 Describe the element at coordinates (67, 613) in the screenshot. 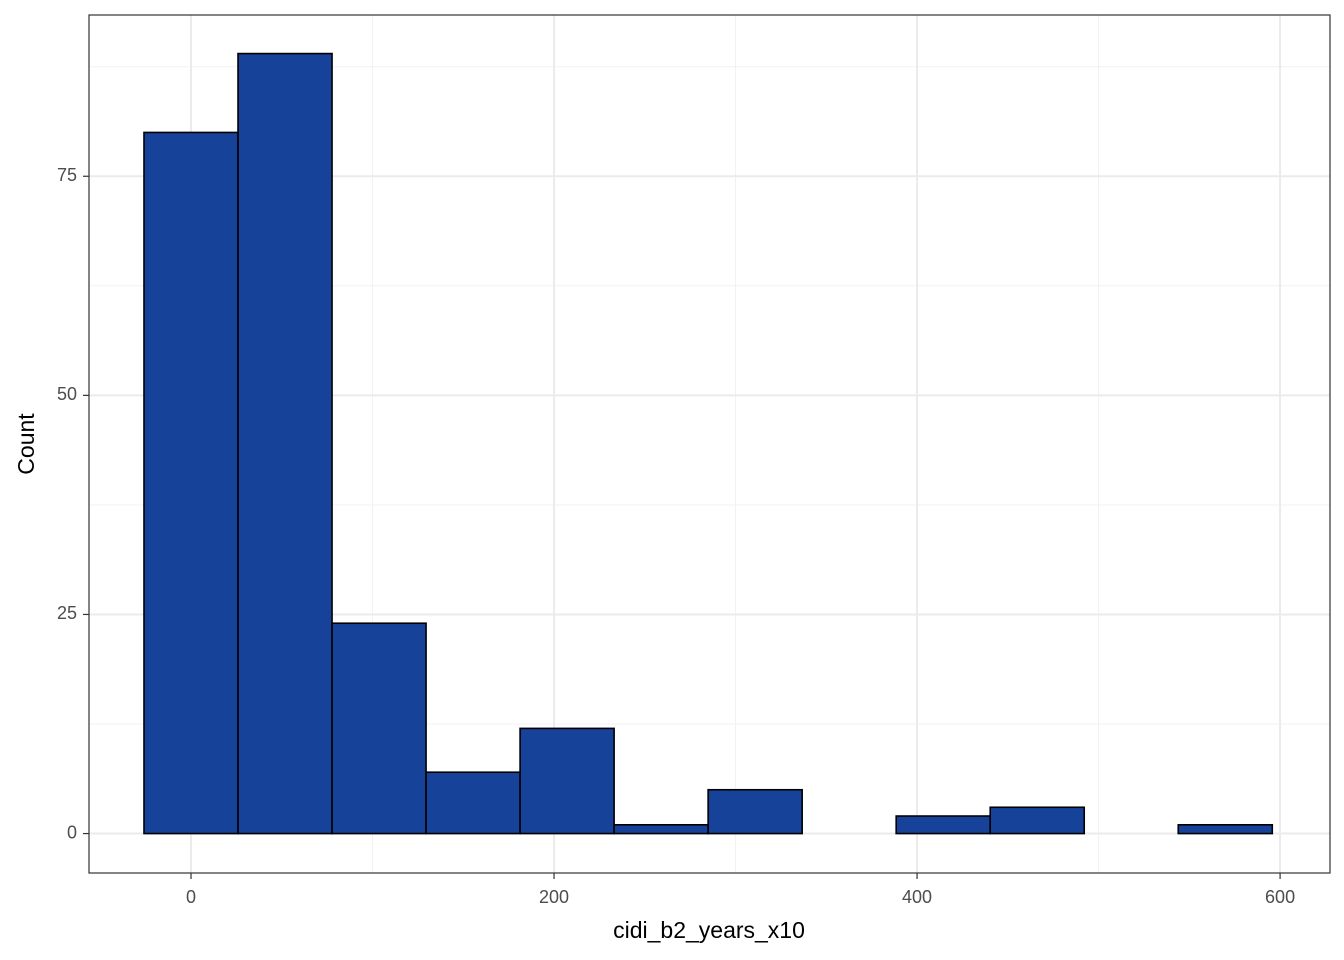

I see `y-tick-label: 25` at that location.